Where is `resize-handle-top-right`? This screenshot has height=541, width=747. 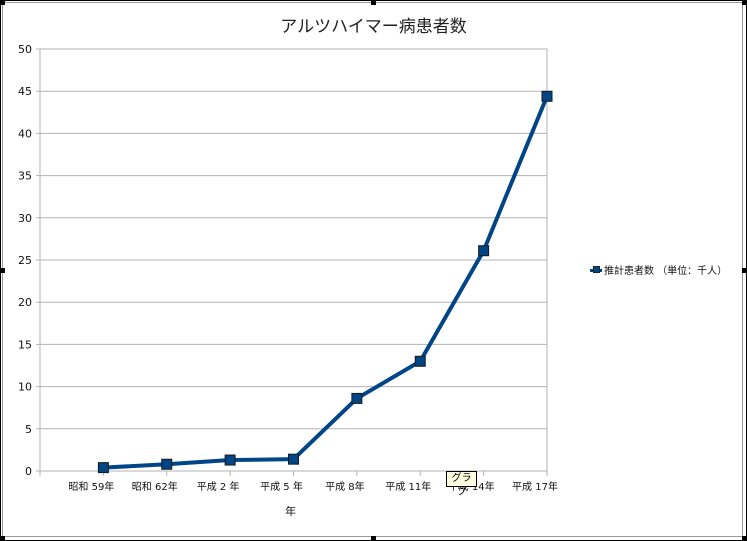 resize-handle-top-right is located at coordinates (744, 2).